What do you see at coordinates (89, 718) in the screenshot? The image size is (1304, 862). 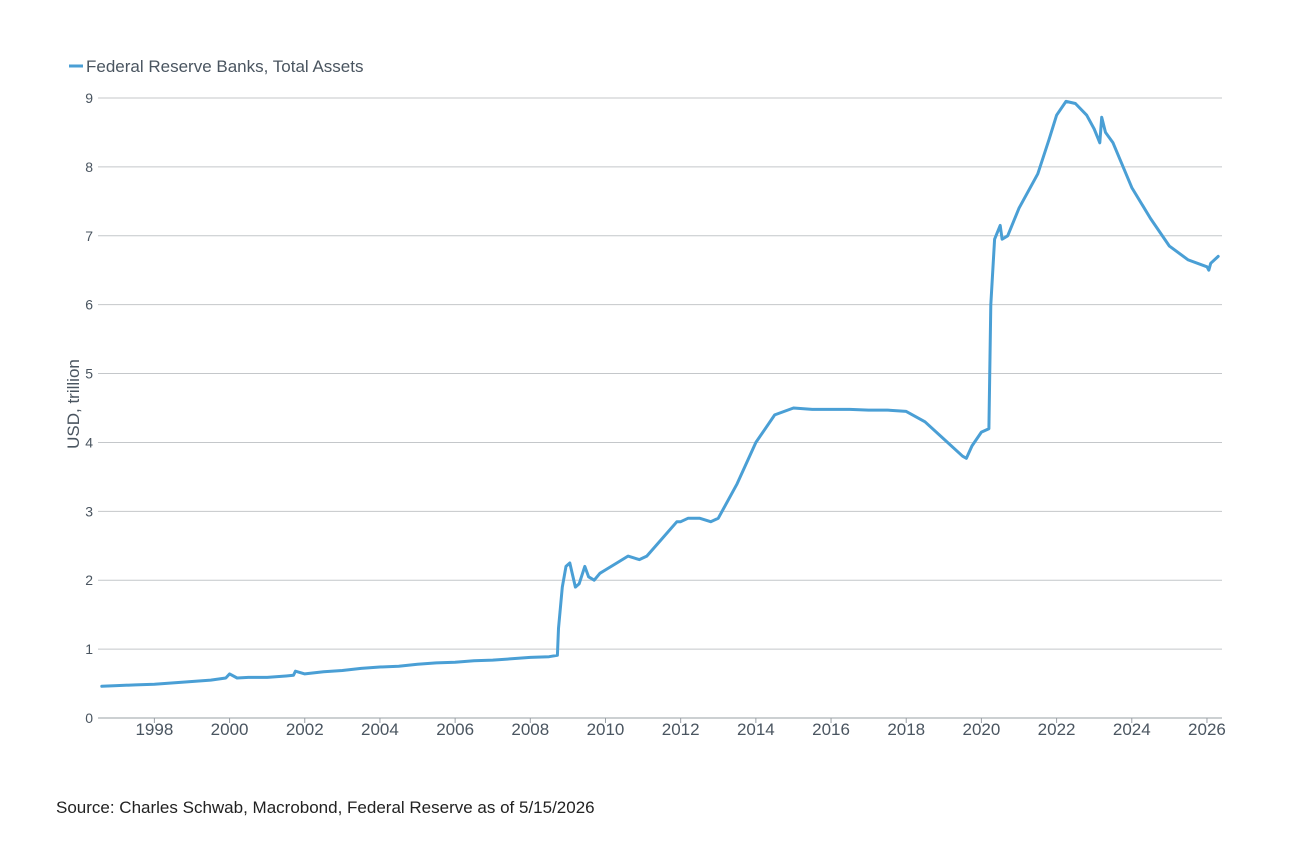 I see `y-tick-label: 0` at bounding box center [89, 718].